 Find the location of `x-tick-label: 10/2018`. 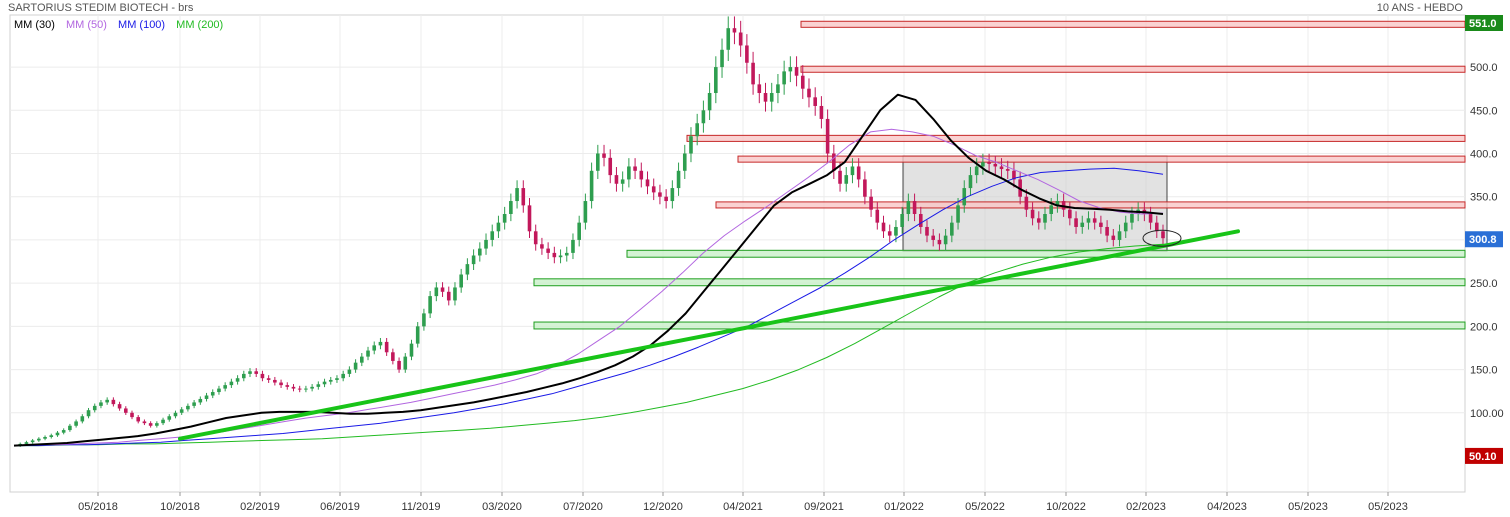

x-tick-label: 10/2018 is located at coordinates (180, 507).